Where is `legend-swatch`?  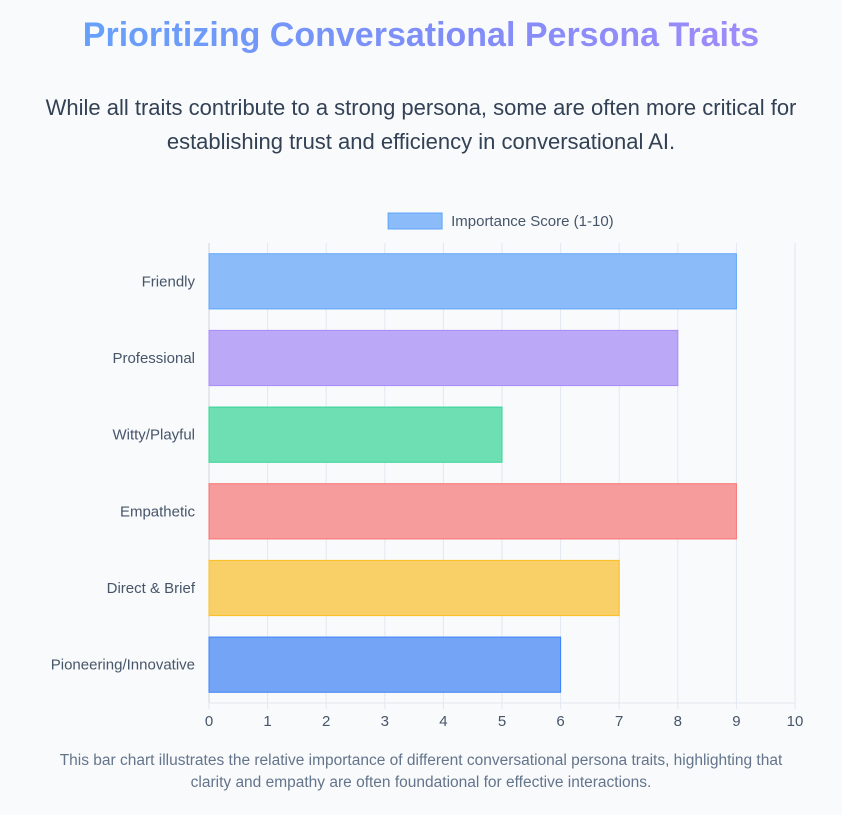 legend-swatch is located at coordinates (415, 221).